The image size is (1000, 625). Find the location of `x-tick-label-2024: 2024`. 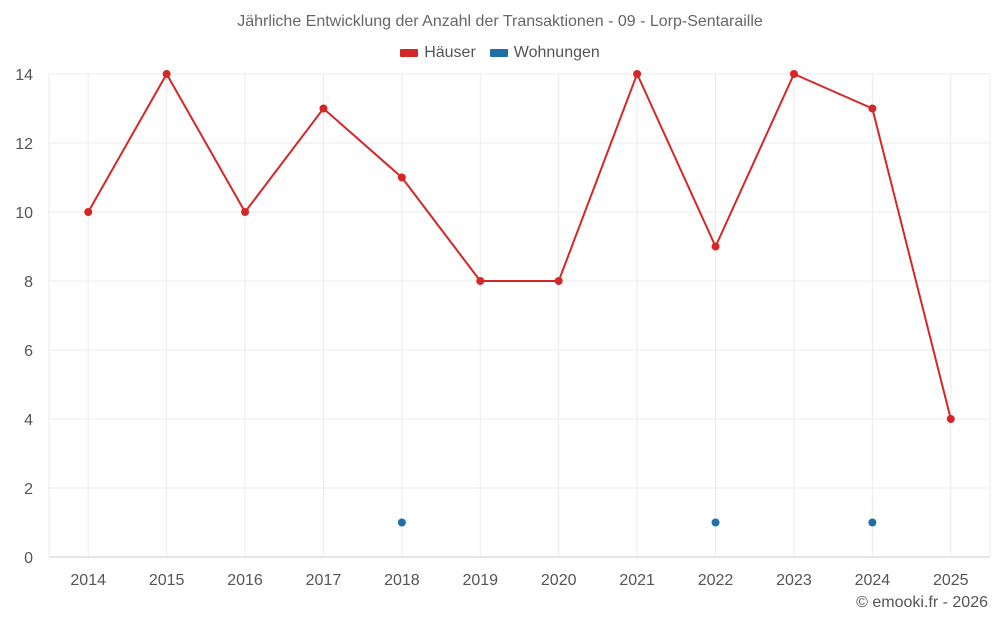

x-tick-label-2024: 2024 is located at coordinates (873, 580).